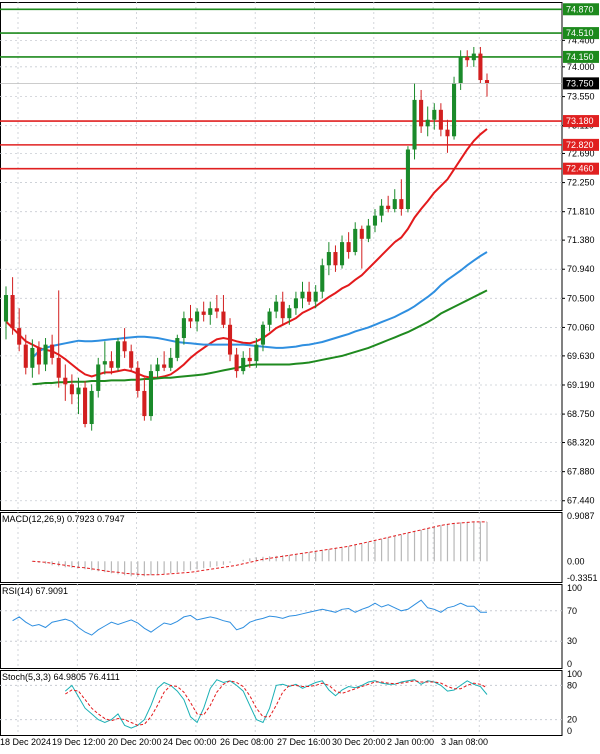  I want to click on rsi-tick-label: 100, so click(574, 588).